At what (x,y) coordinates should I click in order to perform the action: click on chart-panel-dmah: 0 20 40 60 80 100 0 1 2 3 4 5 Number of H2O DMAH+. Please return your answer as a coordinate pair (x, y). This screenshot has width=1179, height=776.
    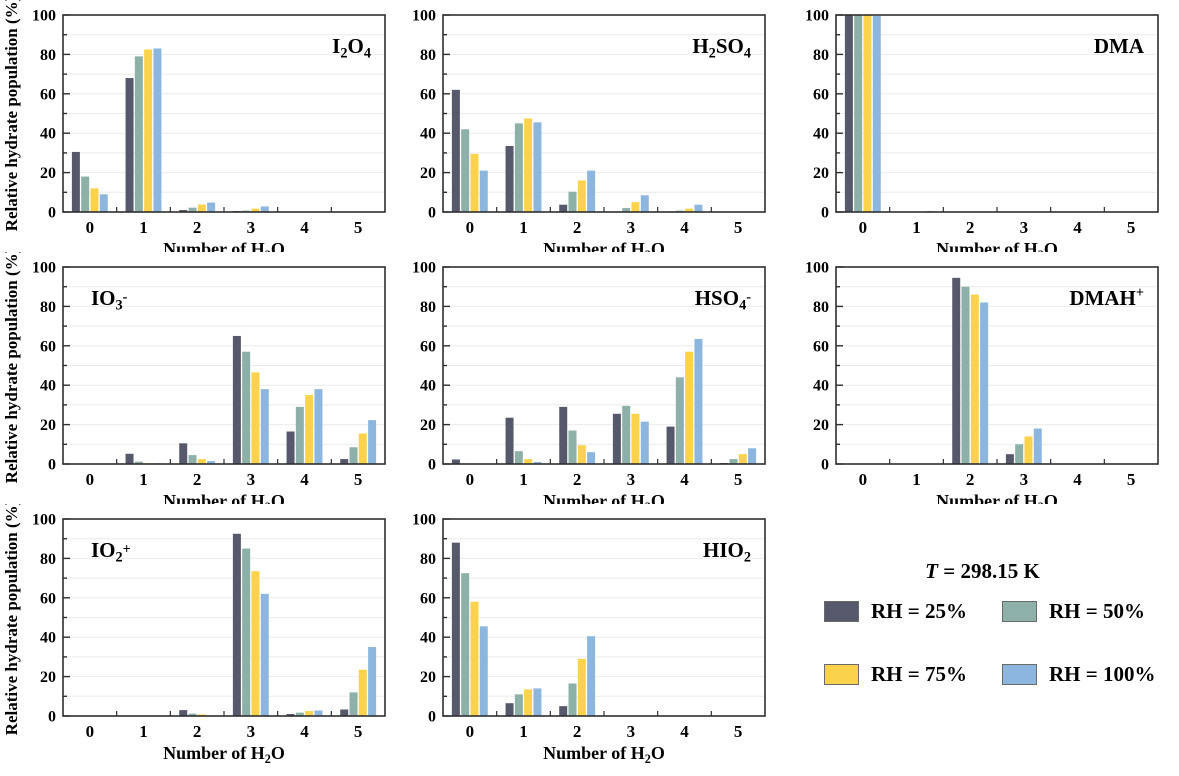
    Looking at the image, I should click on (982, 383).